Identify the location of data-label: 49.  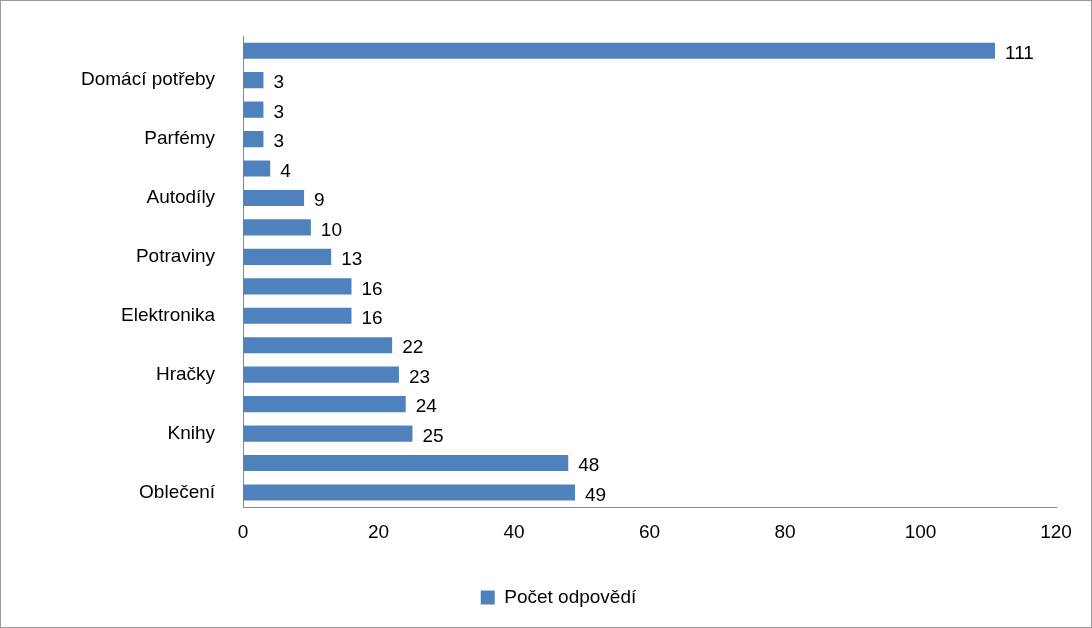
(596, 494).